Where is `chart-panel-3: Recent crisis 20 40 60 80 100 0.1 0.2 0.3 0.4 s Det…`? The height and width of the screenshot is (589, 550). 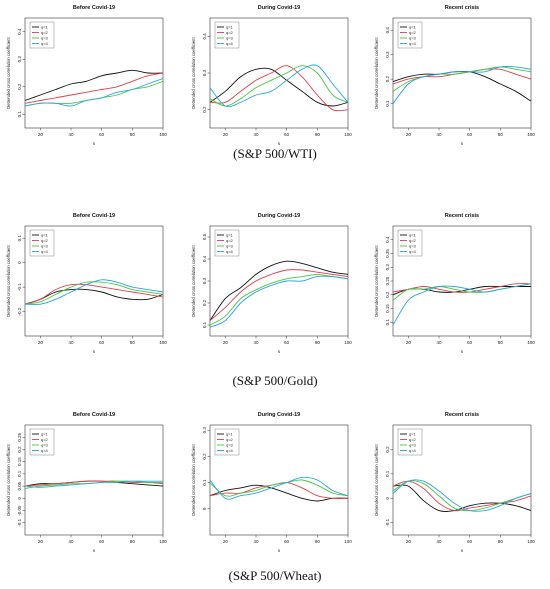 chart-panel-3: Recent crisis 20 40 60 80 100 0.1 0.2 0.3 0.4 s Det… is located at coordinates (454, 75).